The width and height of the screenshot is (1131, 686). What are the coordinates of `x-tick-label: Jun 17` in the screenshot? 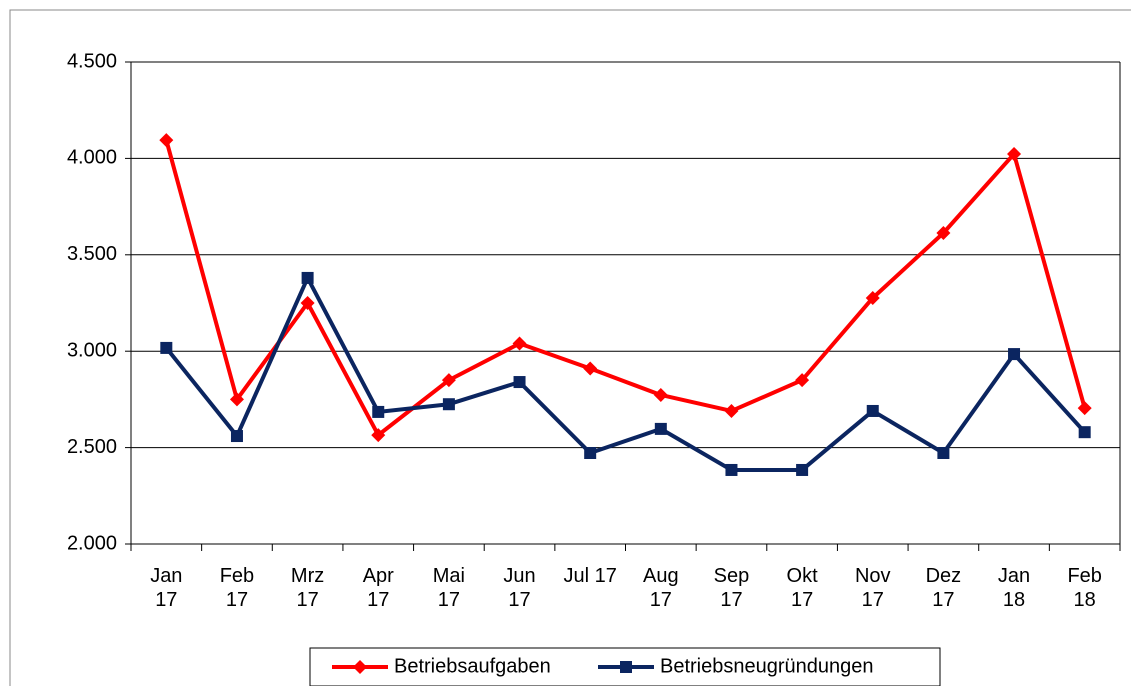 It's located at (519, 588).